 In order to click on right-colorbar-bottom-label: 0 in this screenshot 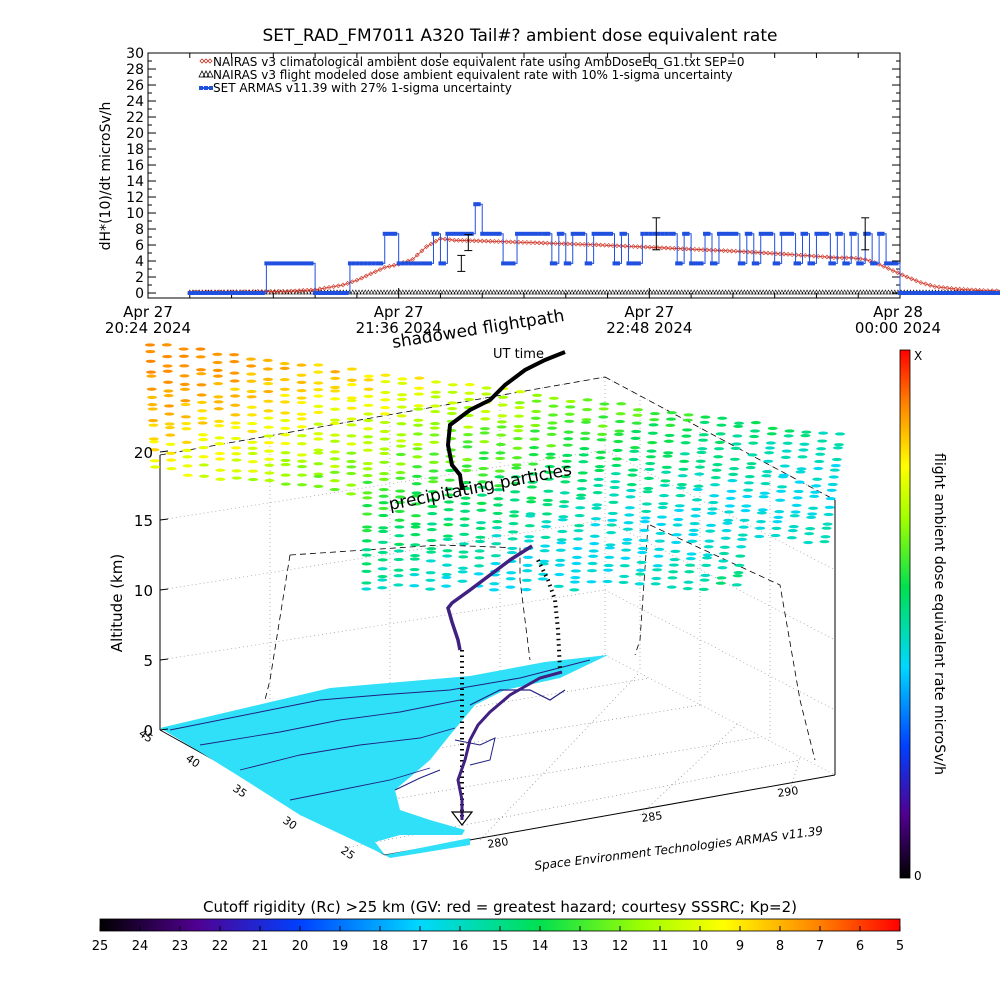, I will do `click(918, 876)`.